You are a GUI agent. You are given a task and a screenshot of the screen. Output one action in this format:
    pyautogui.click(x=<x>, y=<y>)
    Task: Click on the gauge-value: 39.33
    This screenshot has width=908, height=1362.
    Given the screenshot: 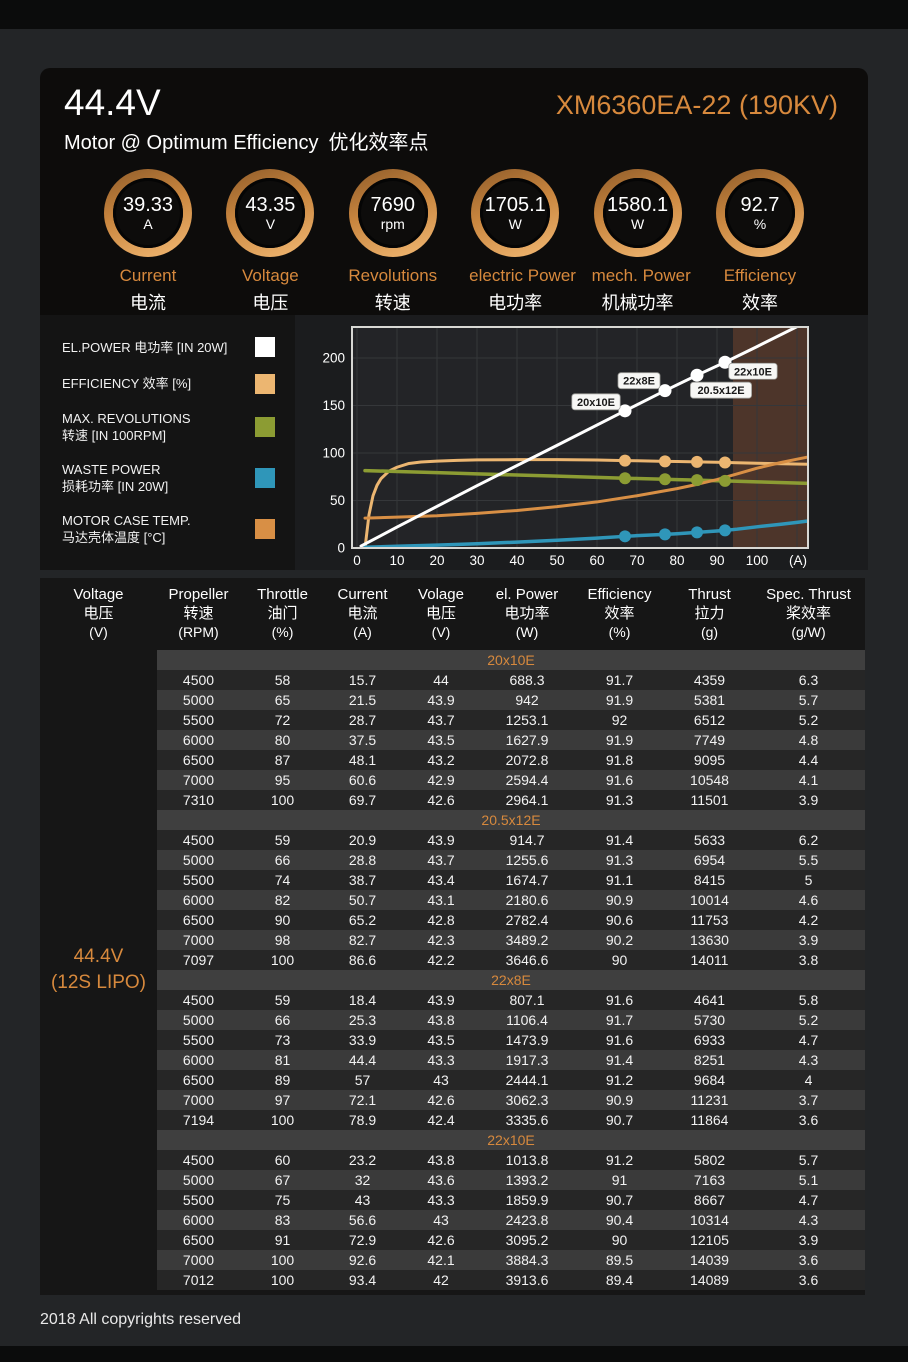 What is the action you would take?
    pyautogui.click(x=148, y=205)
    